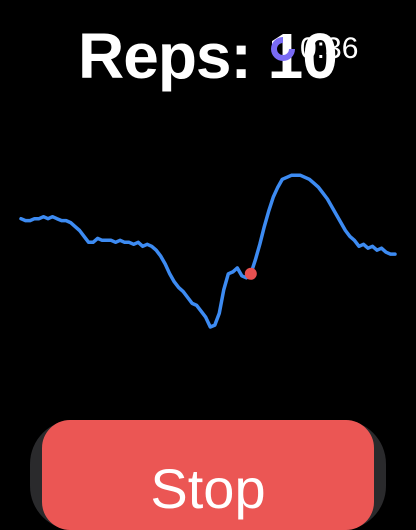 This screenshot has width=416, height=530. Describe the element at coordinates (329, 48) in the screenshot. I see `elapsed-time: 0:36` at that location.